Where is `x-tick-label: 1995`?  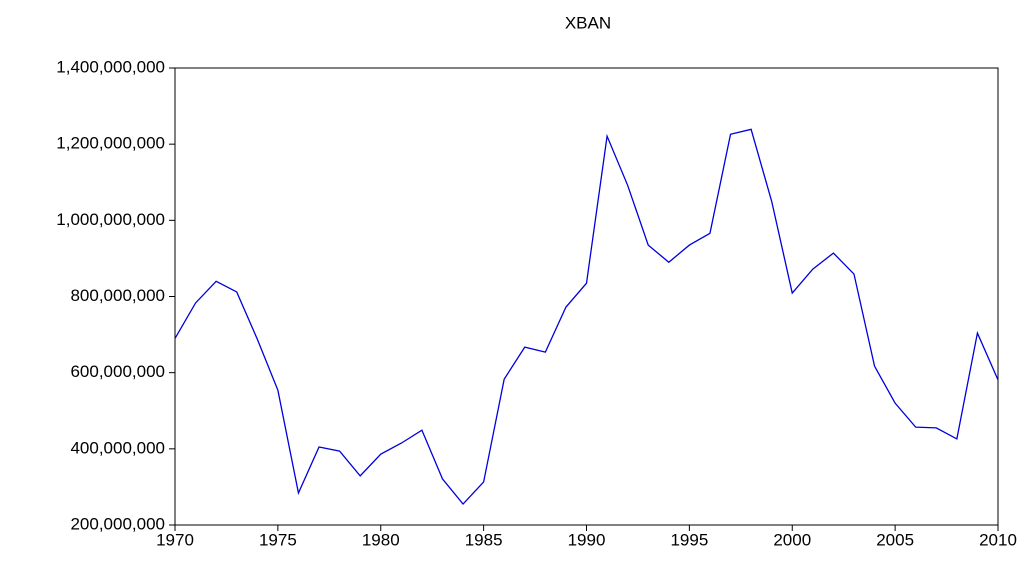 x-tick-label: 1995 is located at coordinates (689, 539).